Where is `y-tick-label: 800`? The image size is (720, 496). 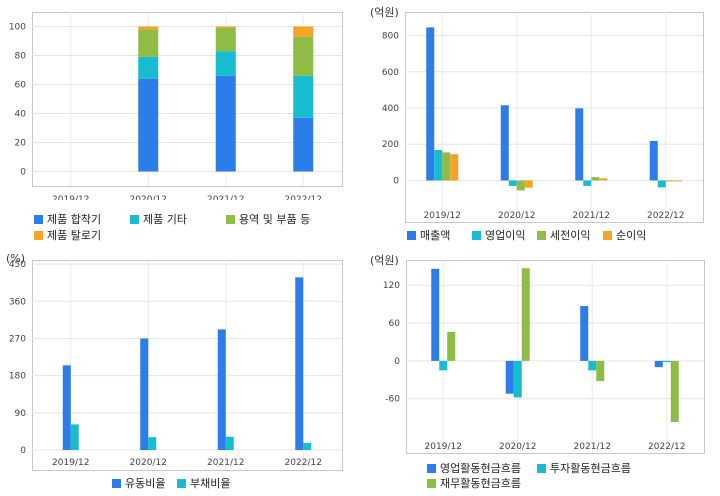
y-tick-label: 800 is located at coordinates (390, 37).